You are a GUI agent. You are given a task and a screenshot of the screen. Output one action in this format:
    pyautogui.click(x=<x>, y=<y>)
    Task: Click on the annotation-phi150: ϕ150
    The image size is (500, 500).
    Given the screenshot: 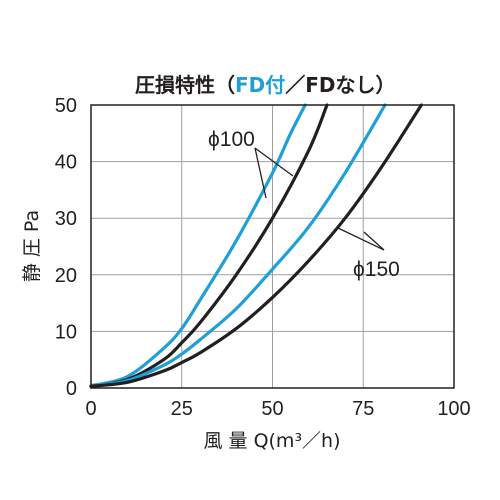 What is the action you would take?
    pyautogui.click(x=376, y=269)
    